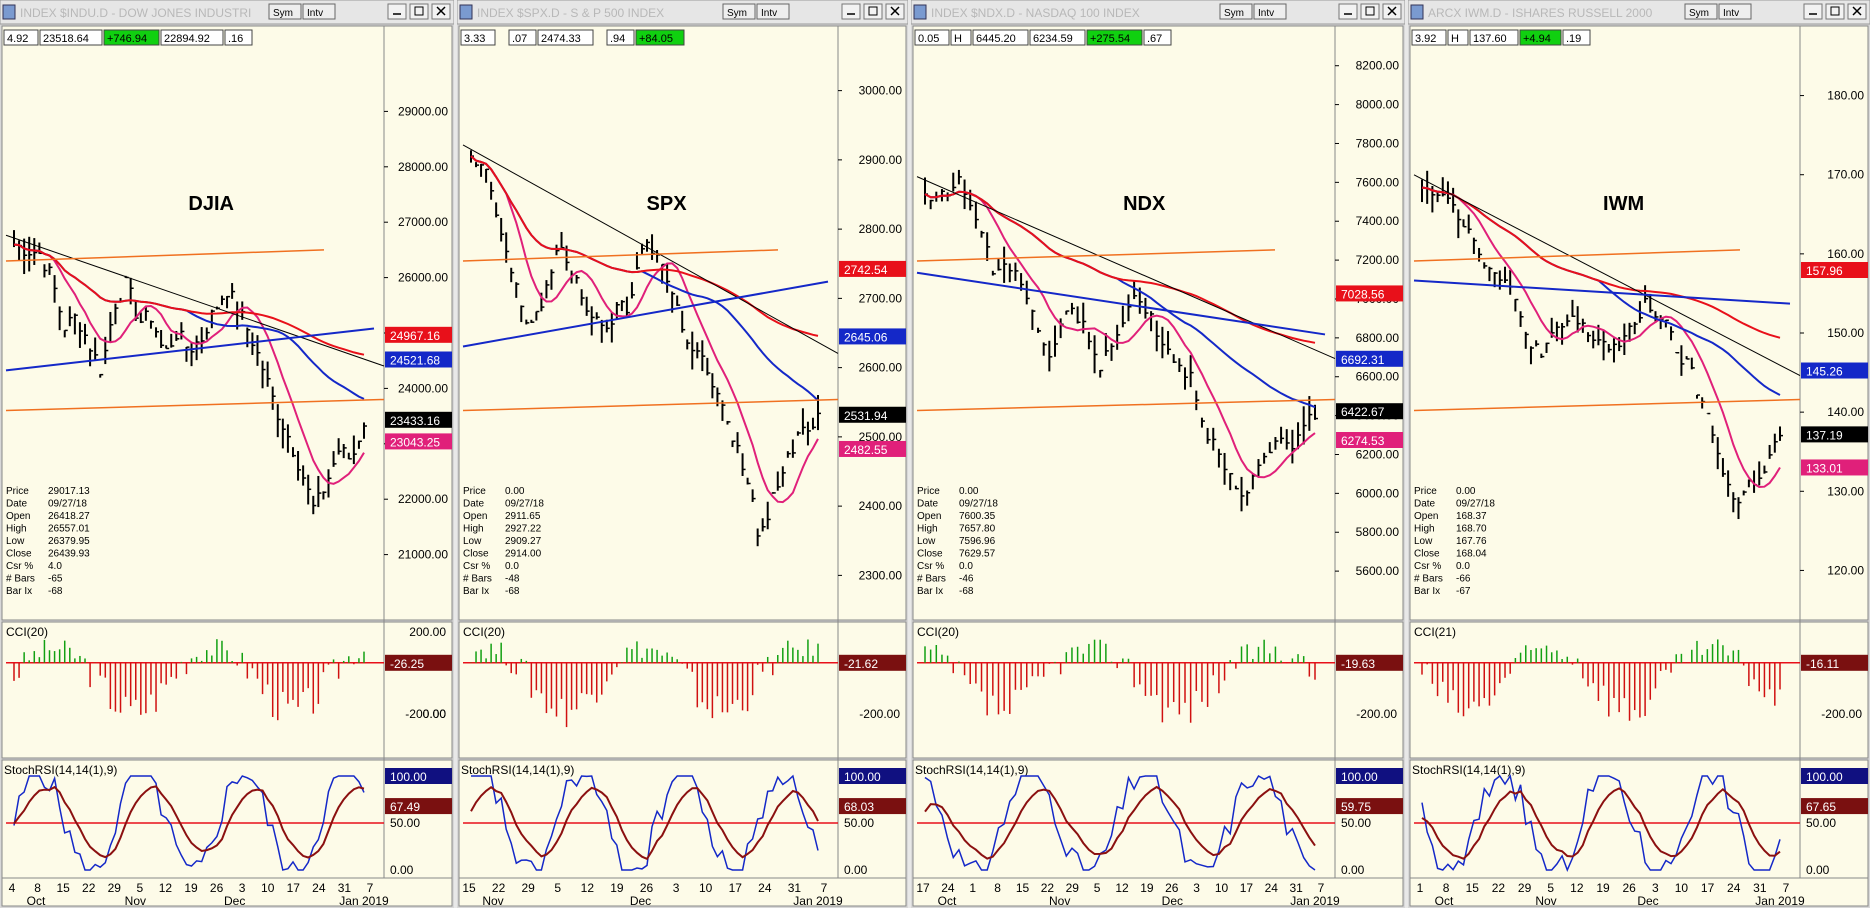 The width and height of the screenshot is (1870, 908). I want to click on price-tick-label: 170.00, so click(1845, 175).